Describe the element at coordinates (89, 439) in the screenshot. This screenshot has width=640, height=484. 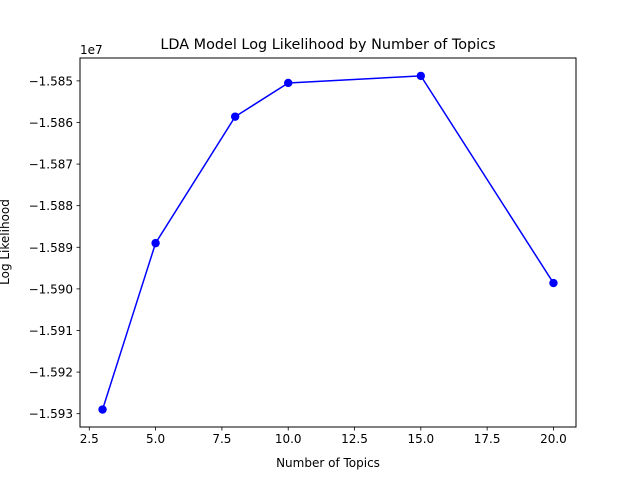
I see `x-tick-label: 2.5` at that location.